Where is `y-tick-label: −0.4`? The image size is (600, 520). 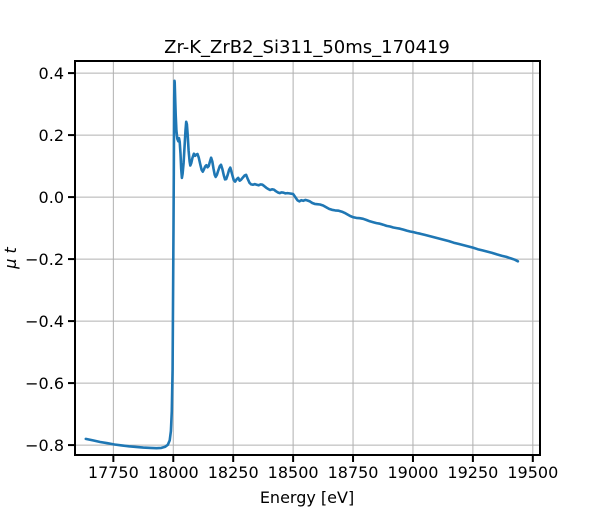
y-tick-label: −0.4 is located at coordinates (44, 321).